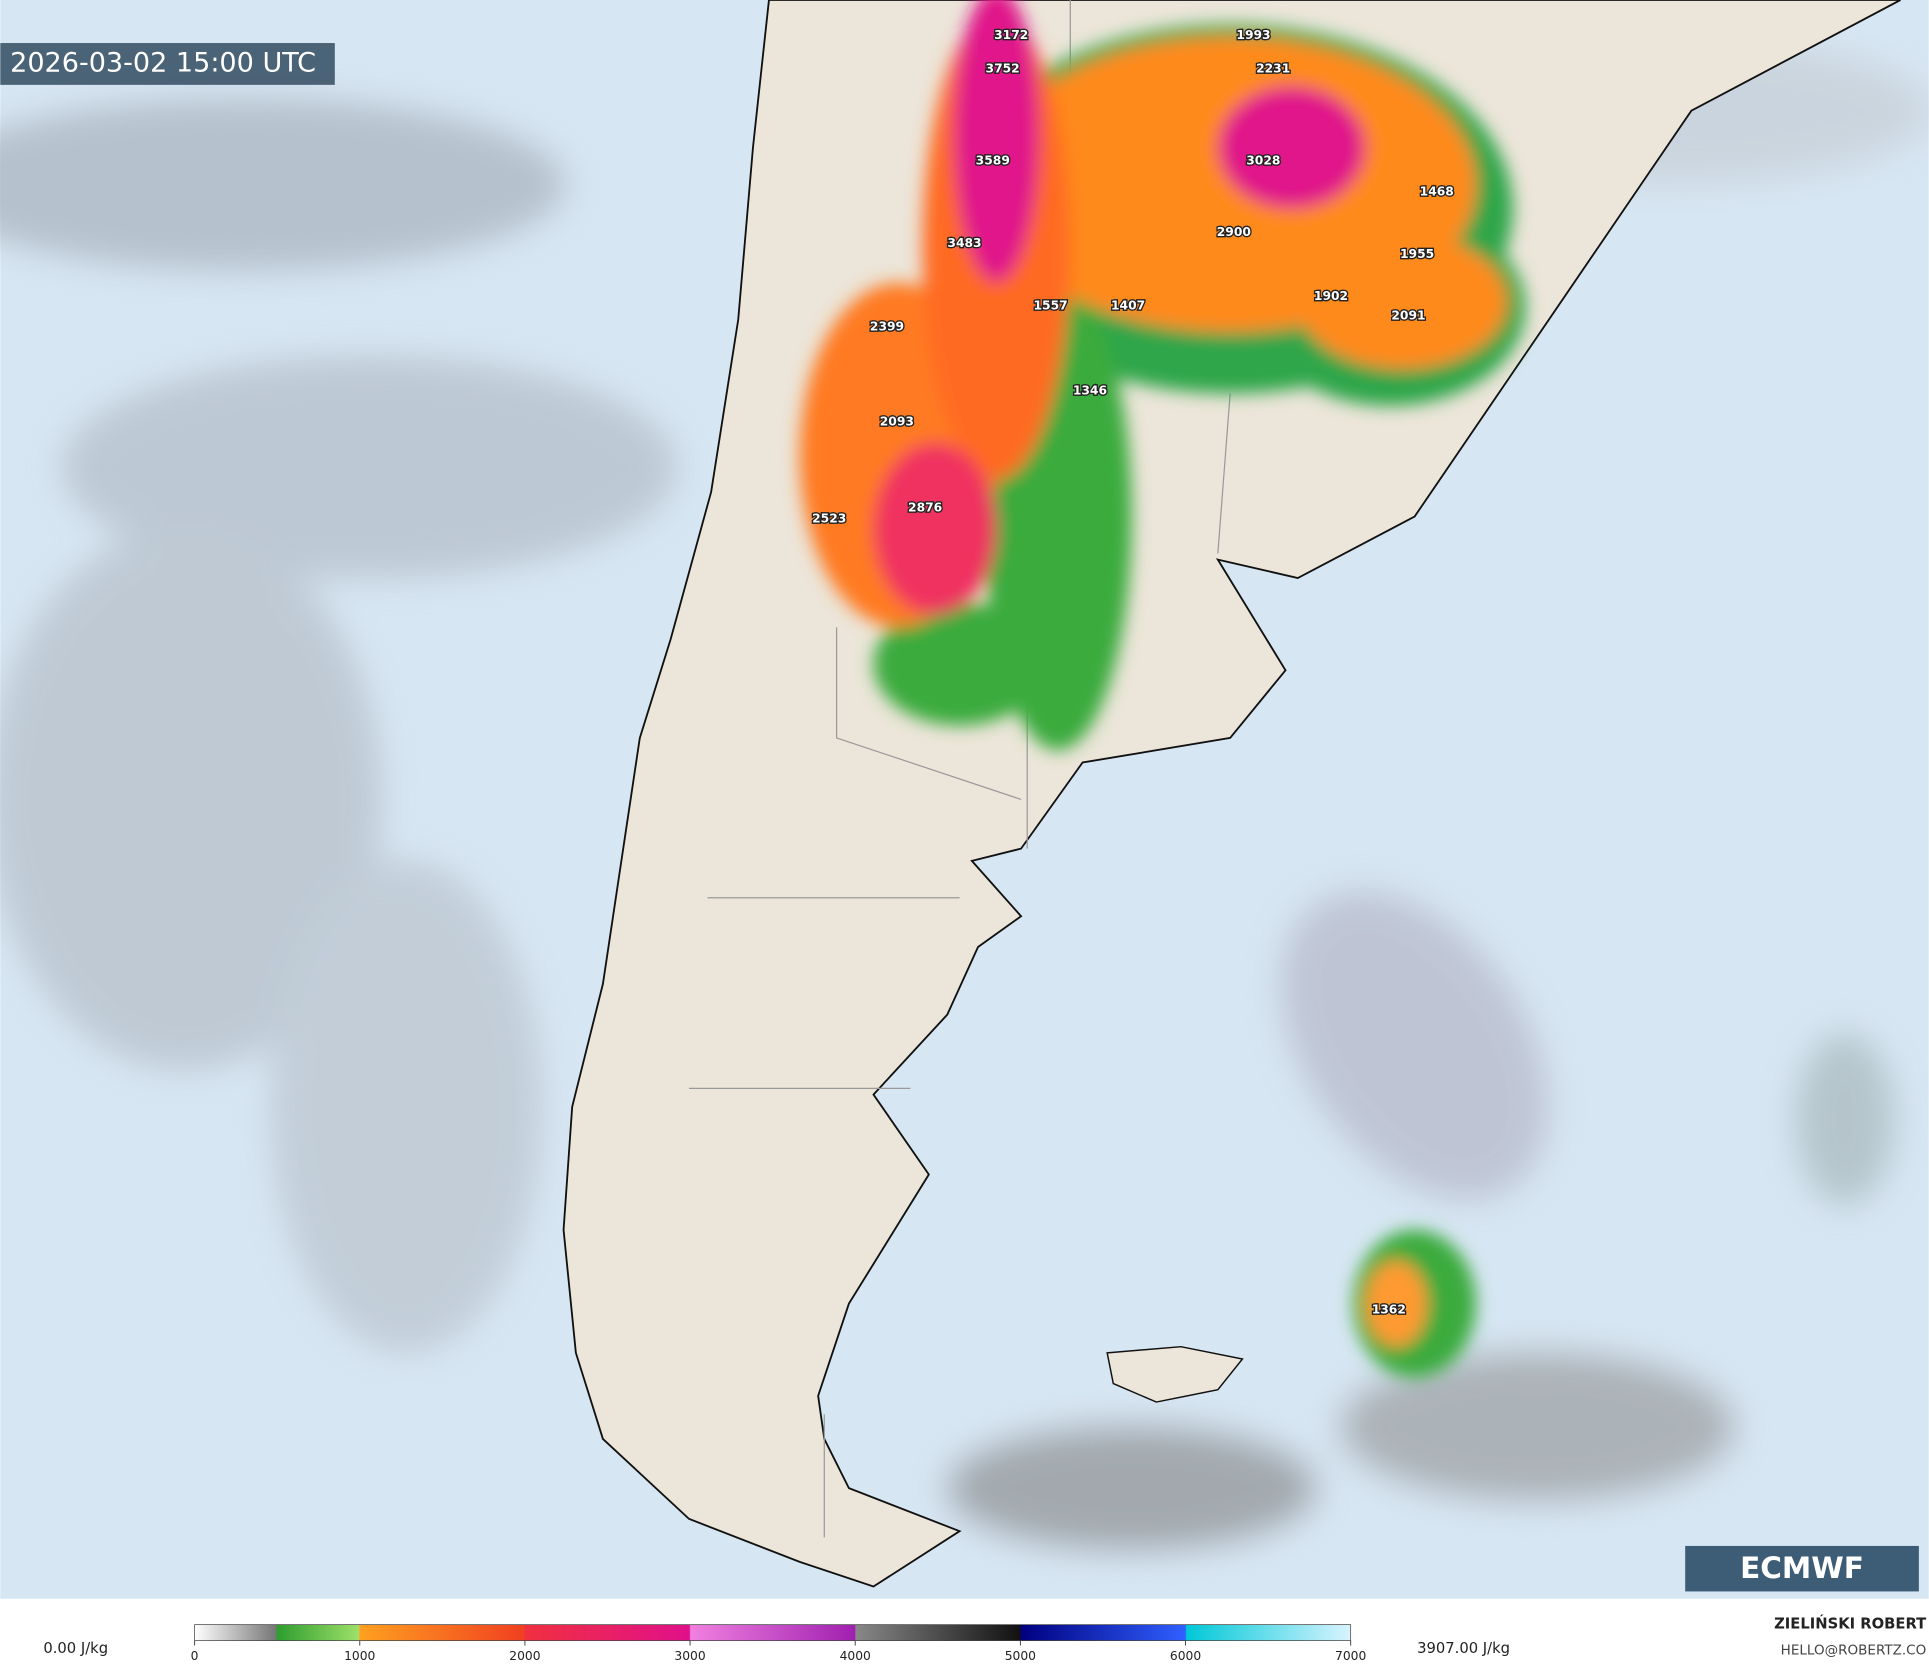 The width and height of the screenshot is (1929, 1664). I want to click on cape-label: 1557, so click(1050, 306).